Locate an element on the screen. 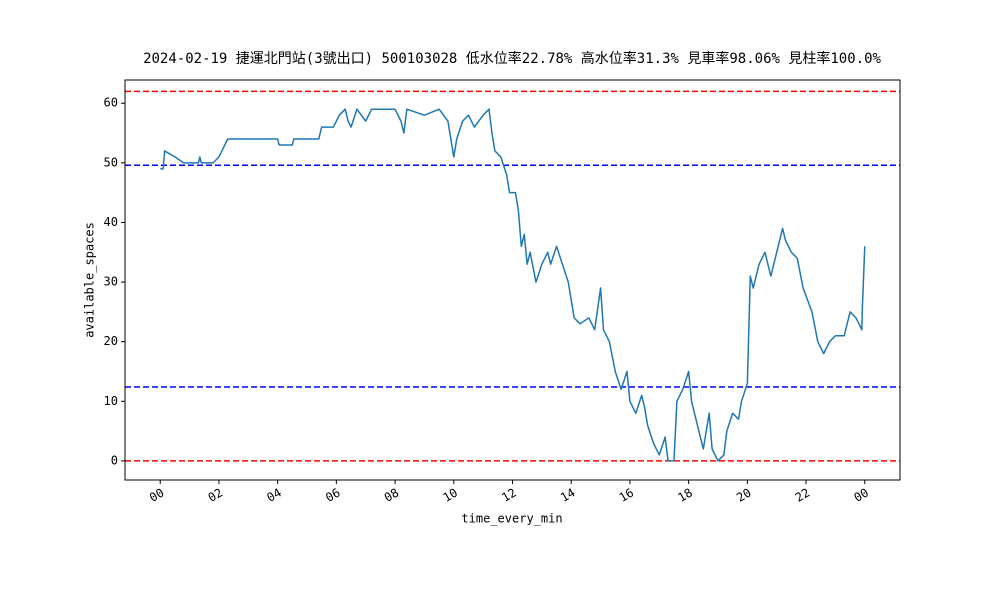 The width and height of the screenshot is (1000, 600). x-tick-label: 10 is located at coordinates (451, 495).